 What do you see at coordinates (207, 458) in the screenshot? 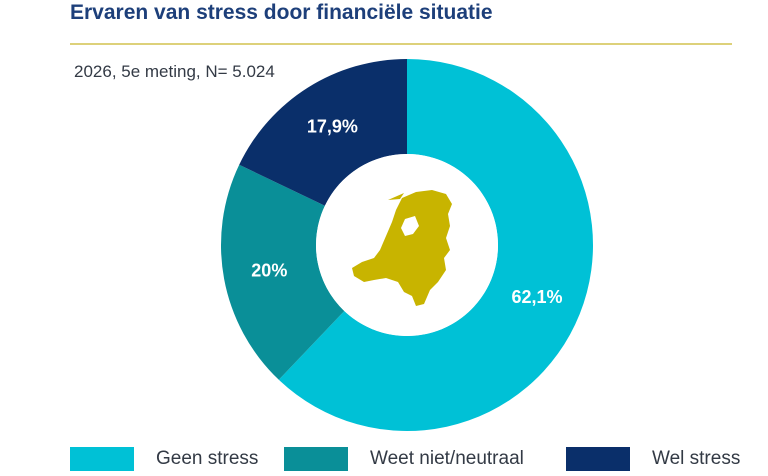
I see `legend-label: Geen stress` at bounding box center [207, 458].